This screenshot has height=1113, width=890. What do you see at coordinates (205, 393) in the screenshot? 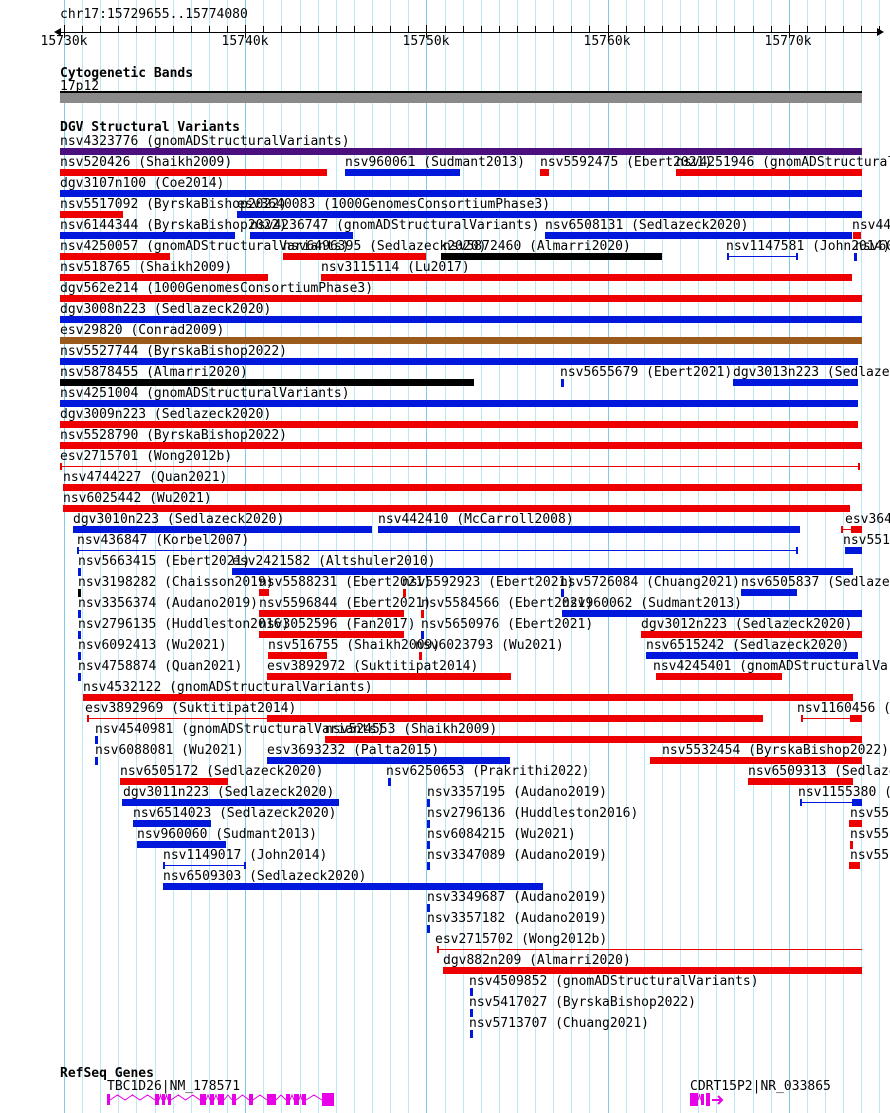
I see `variant-label: nsv4251004 (gnomADStructuralVariants)` at bounding box center [205, 393].